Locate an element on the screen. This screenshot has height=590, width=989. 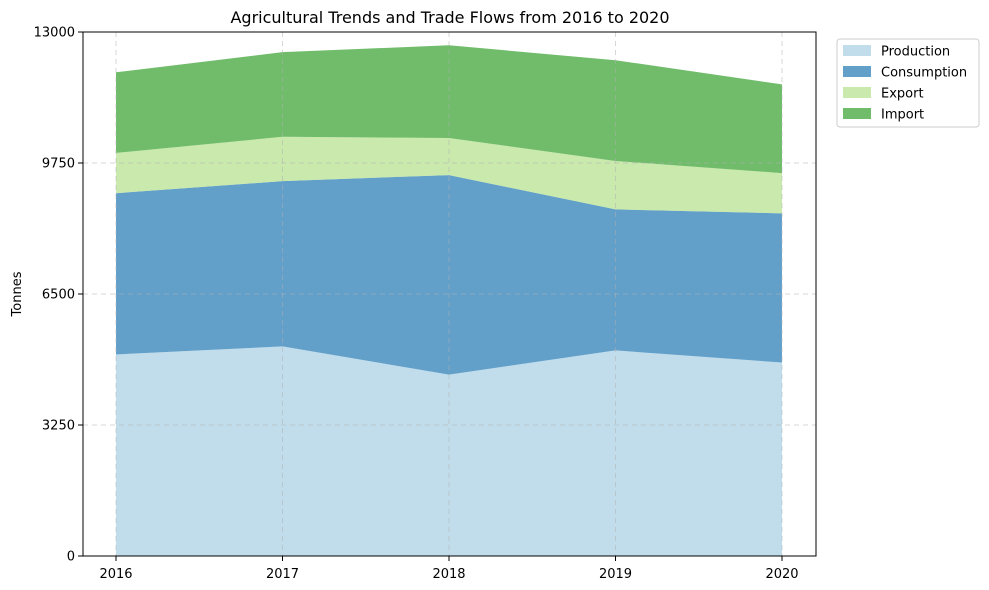
legend-box is located at coordinates (908, 83).